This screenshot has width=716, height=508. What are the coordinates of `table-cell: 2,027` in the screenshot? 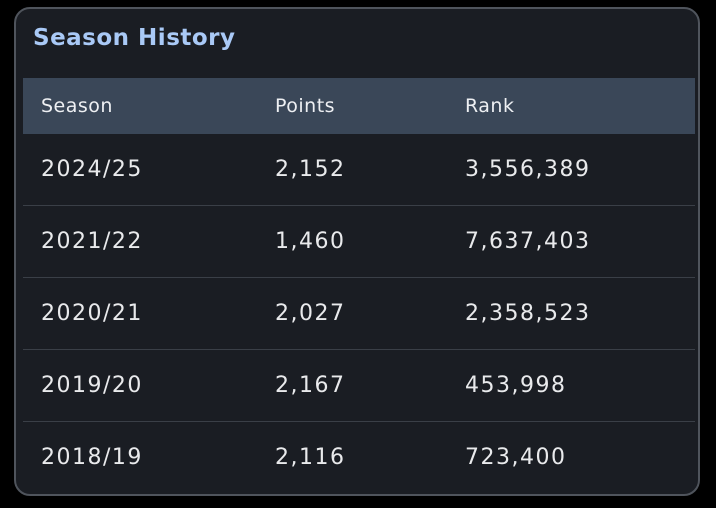 It's located at (310, 313).